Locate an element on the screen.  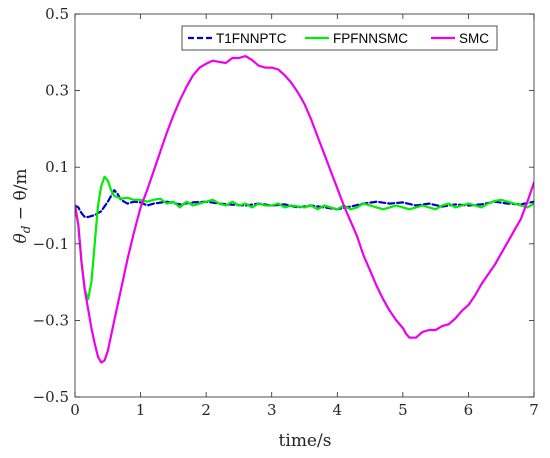
x-tick-label: 3 is located at coordinates (272, 410).